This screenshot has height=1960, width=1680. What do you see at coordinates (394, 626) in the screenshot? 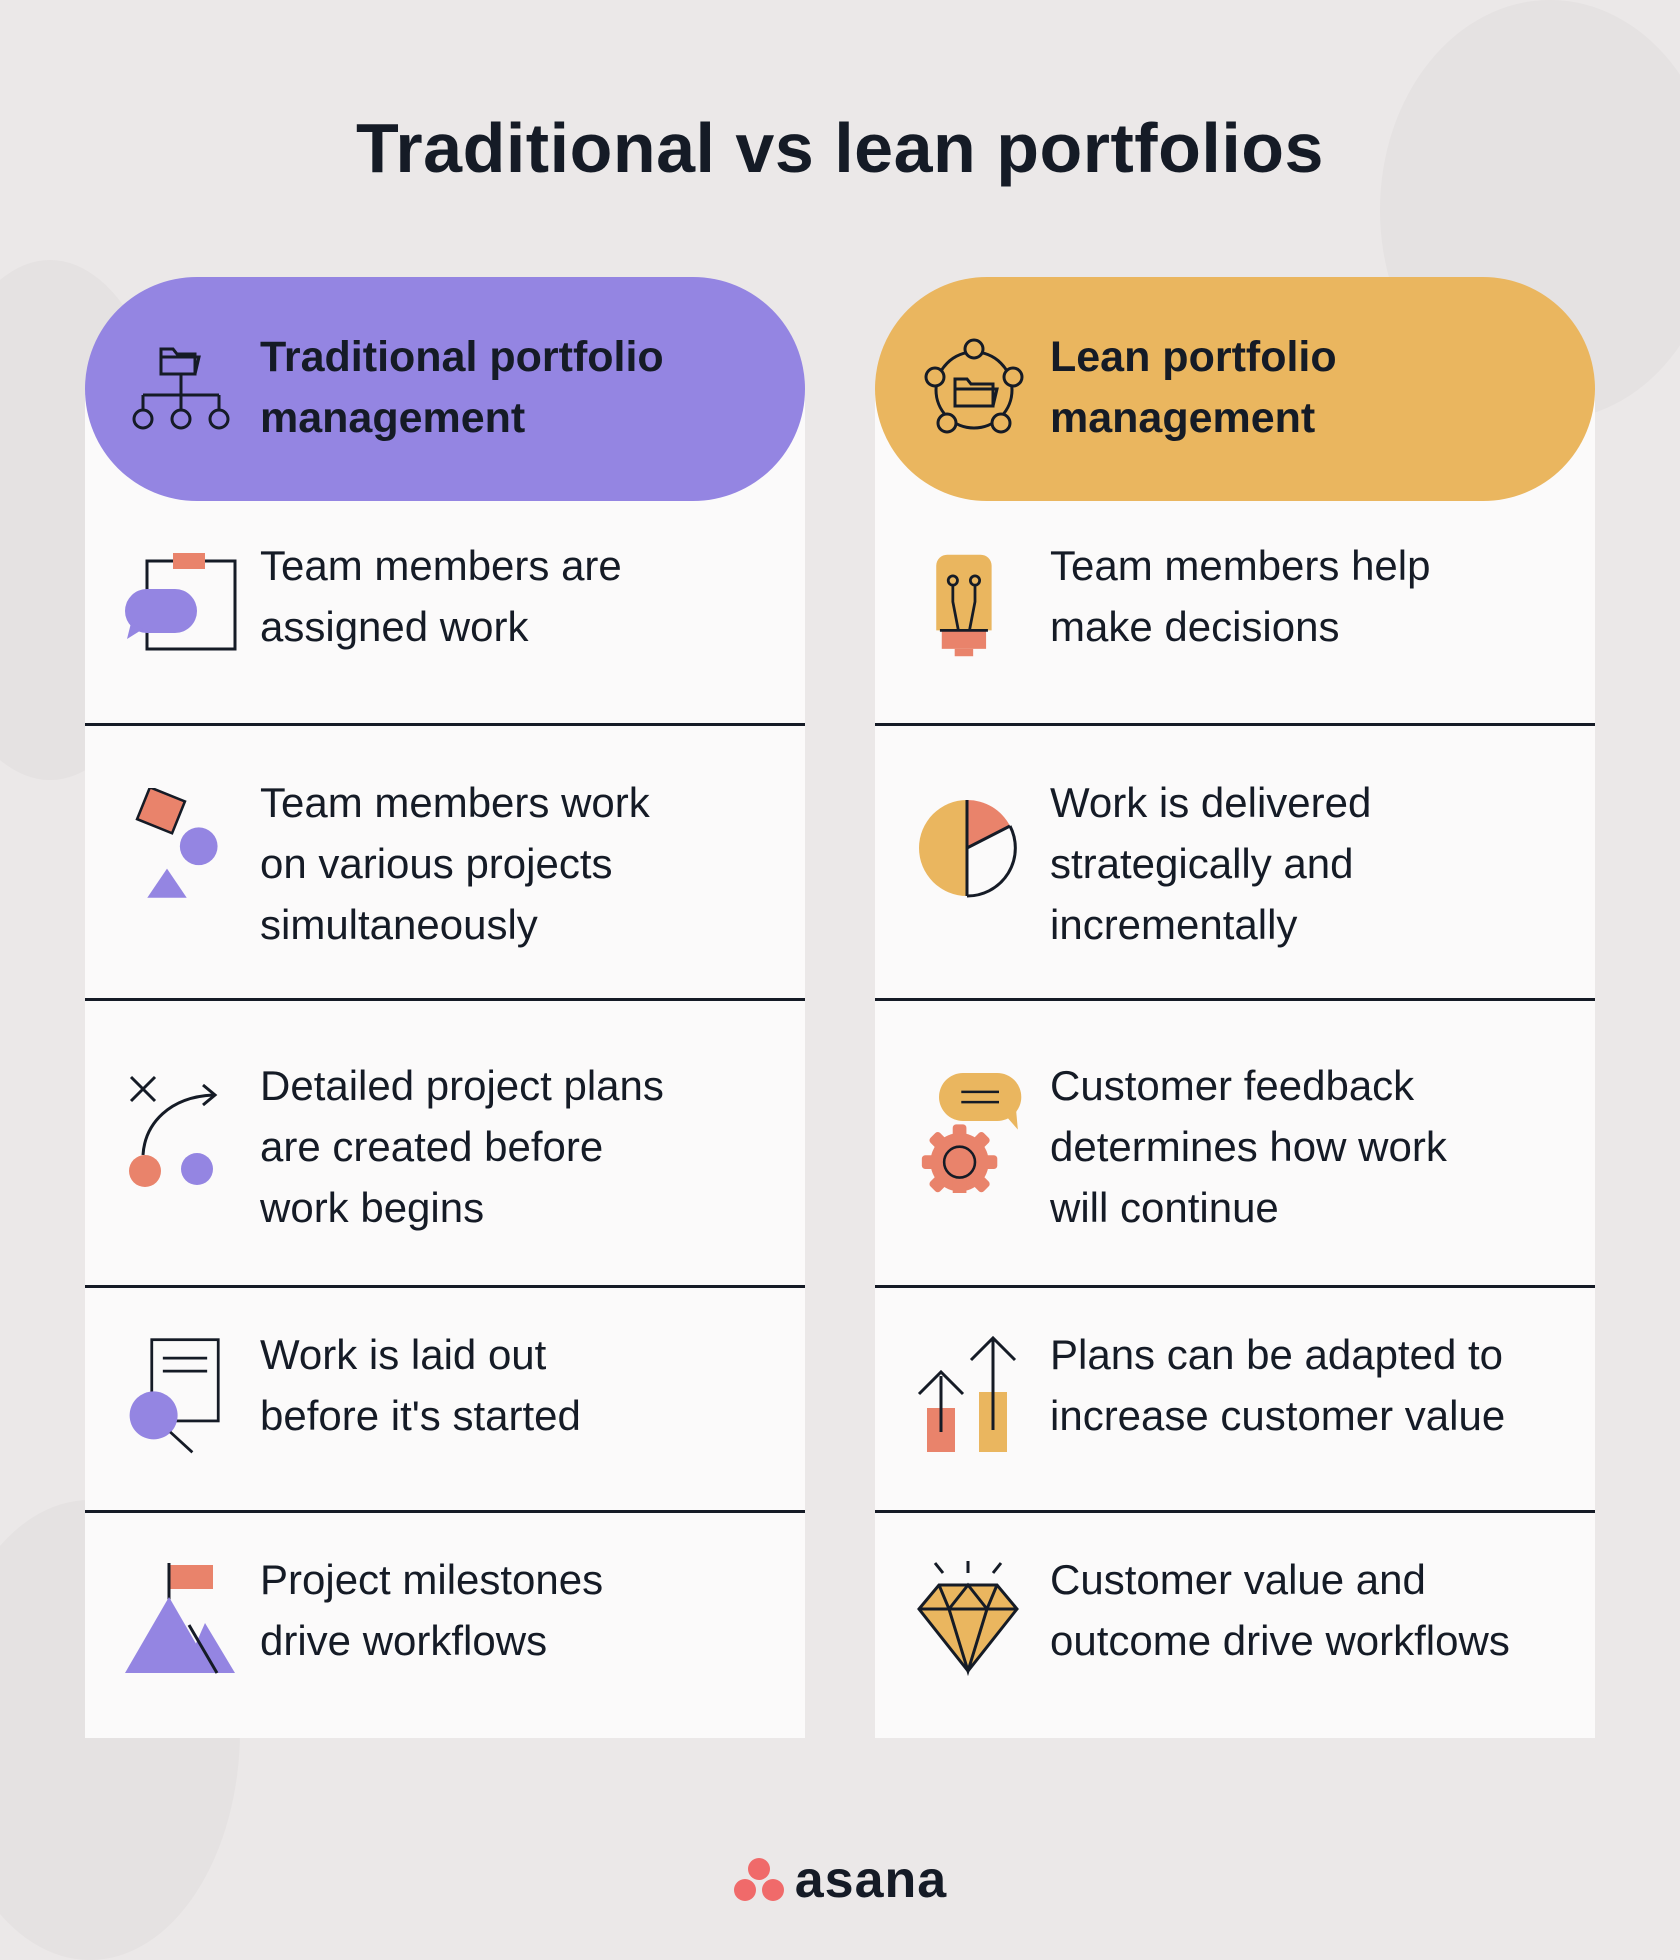
I see `text-line: assigned work` at bounding box center [394, 626].